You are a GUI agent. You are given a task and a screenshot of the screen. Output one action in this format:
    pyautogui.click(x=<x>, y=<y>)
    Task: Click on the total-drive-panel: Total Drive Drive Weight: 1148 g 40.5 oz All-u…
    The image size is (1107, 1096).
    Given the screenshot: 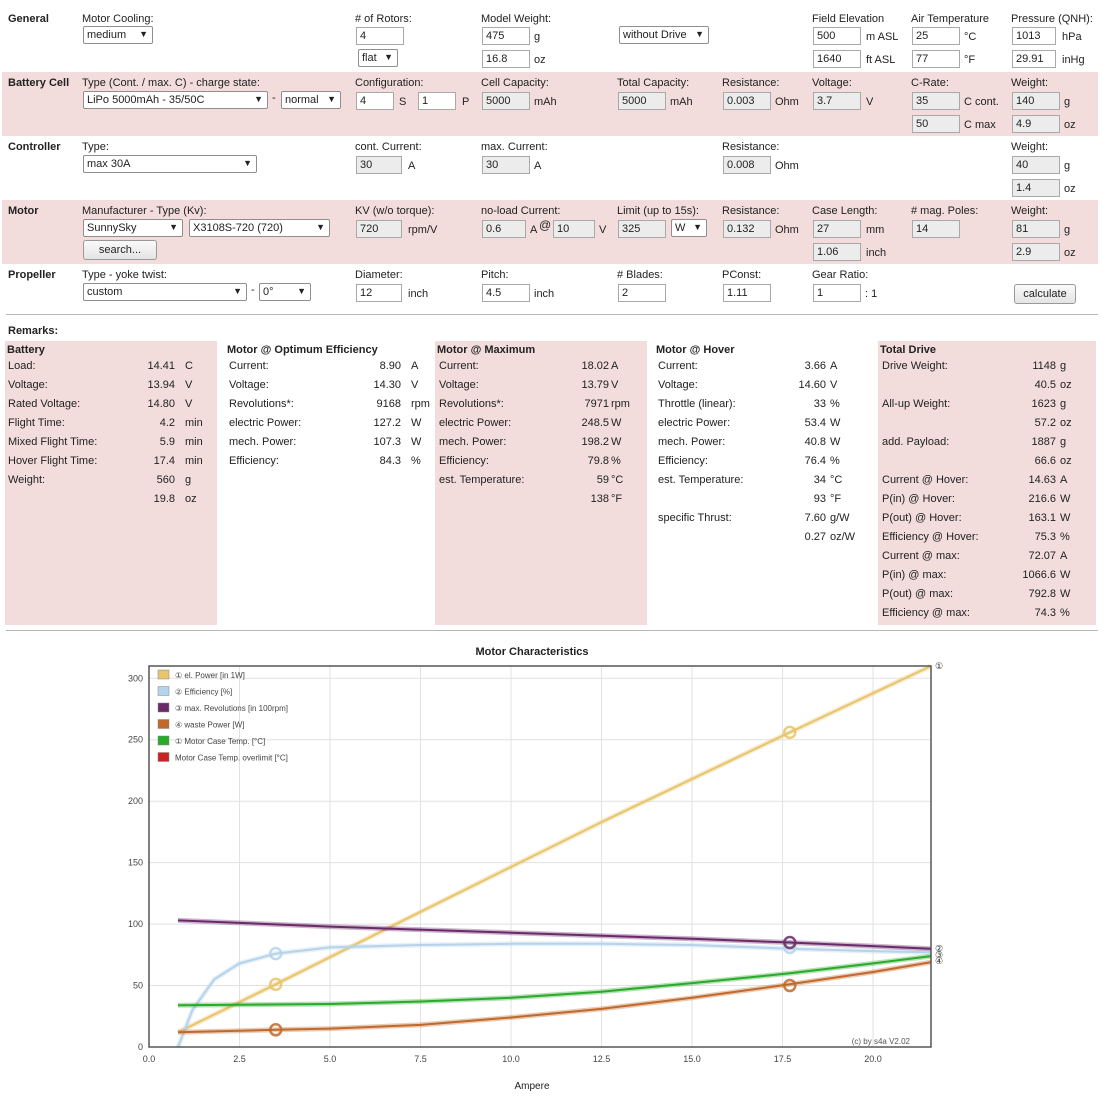 What is the action you would take?
    pyautogui.click(x=987, y=483)
    